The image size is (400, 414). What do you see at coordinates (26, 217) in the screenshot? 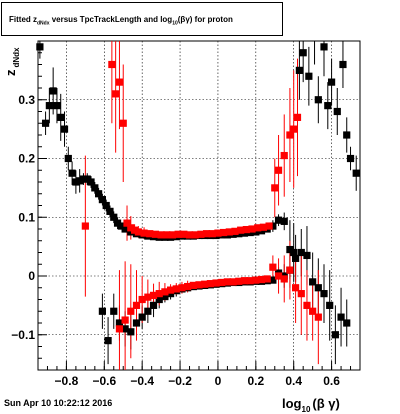
I see `y-tick-label: 0.1` at bounding box center [26, 217].